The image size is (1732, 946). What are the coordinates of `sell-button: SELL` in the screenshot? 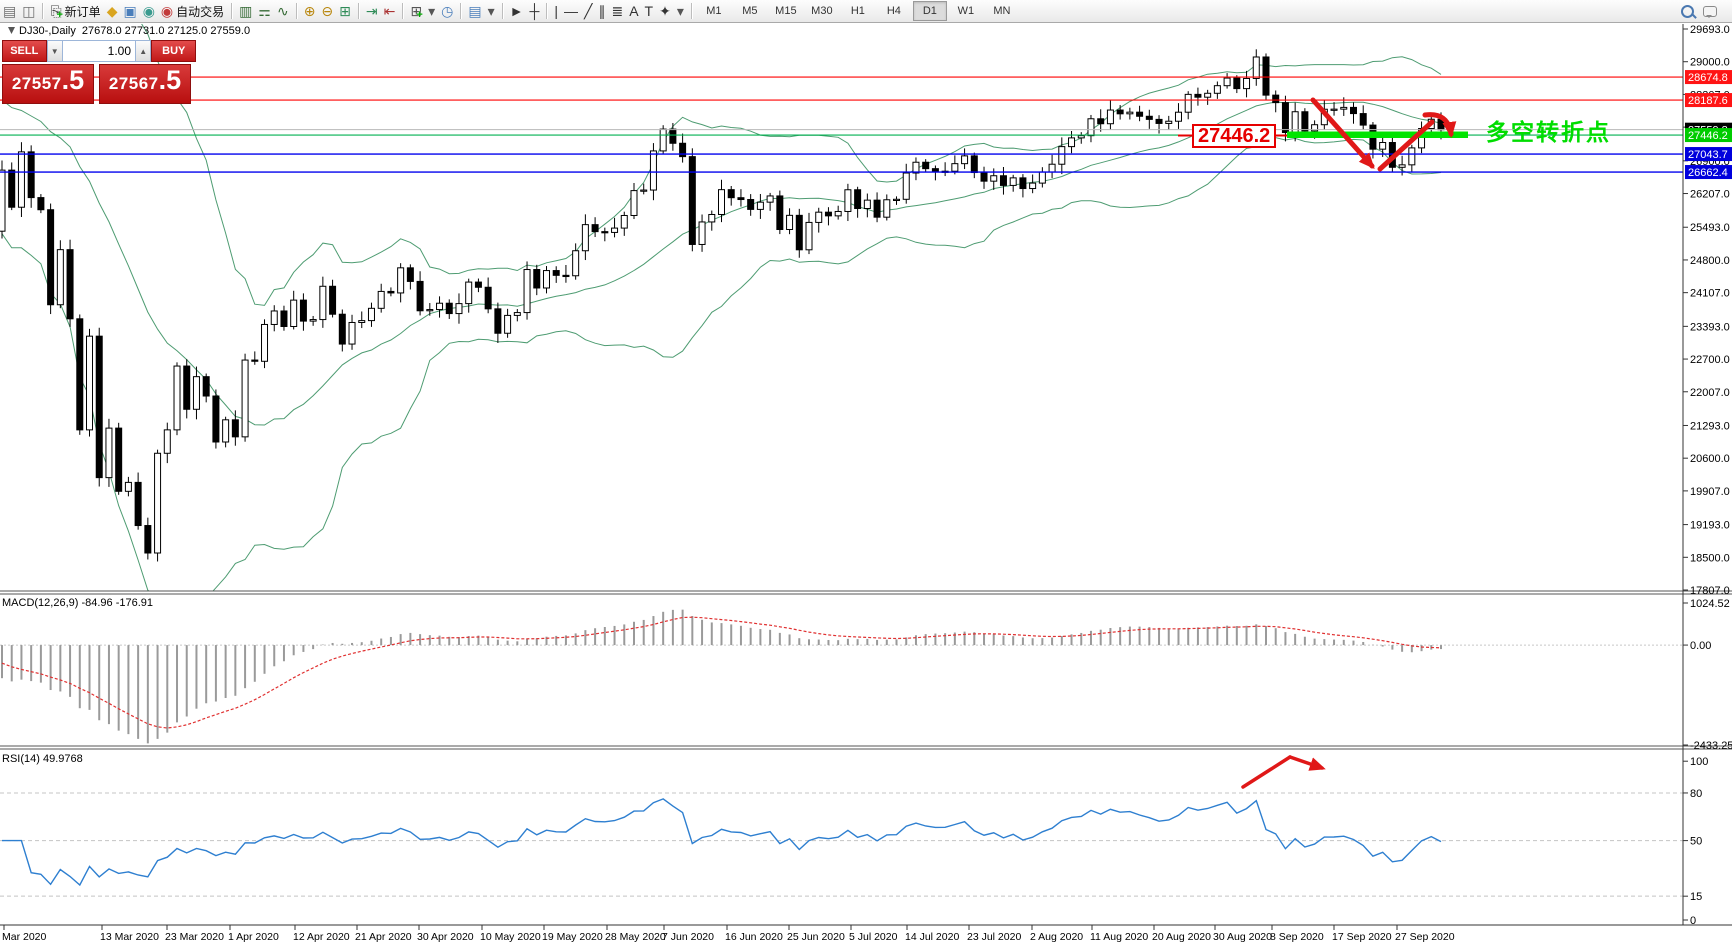 It's located at (24, 51).